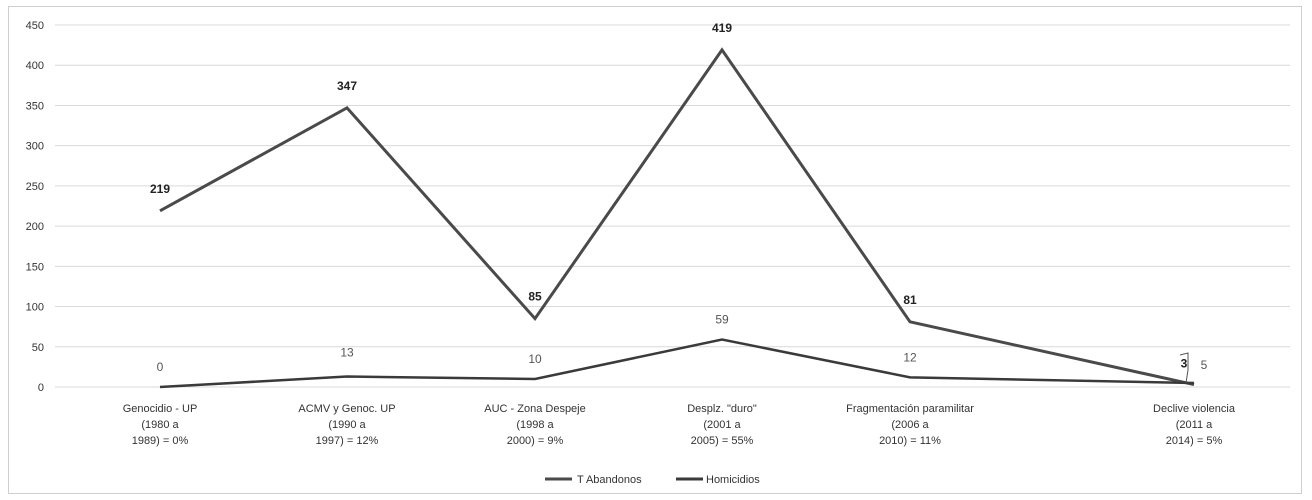 The height and width of the screenshot is (500, 1312). Describe the element at coordinates (722, 28) in the screenshot. I see `data-label-t-abandonos: 419` at that location.